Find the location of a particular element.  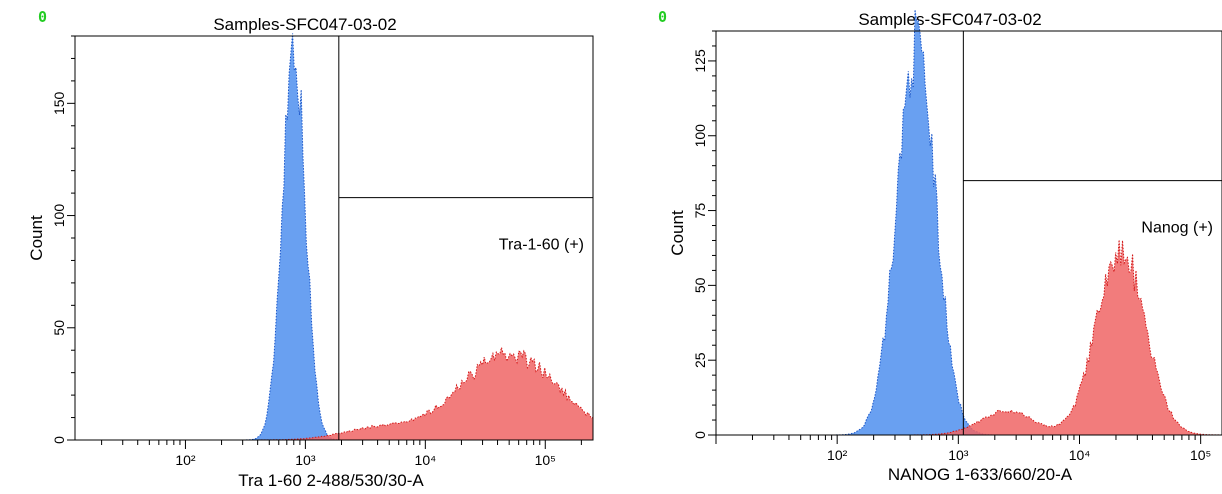

gate-label: Nanog (+) is located at coordinates (1177, 228).